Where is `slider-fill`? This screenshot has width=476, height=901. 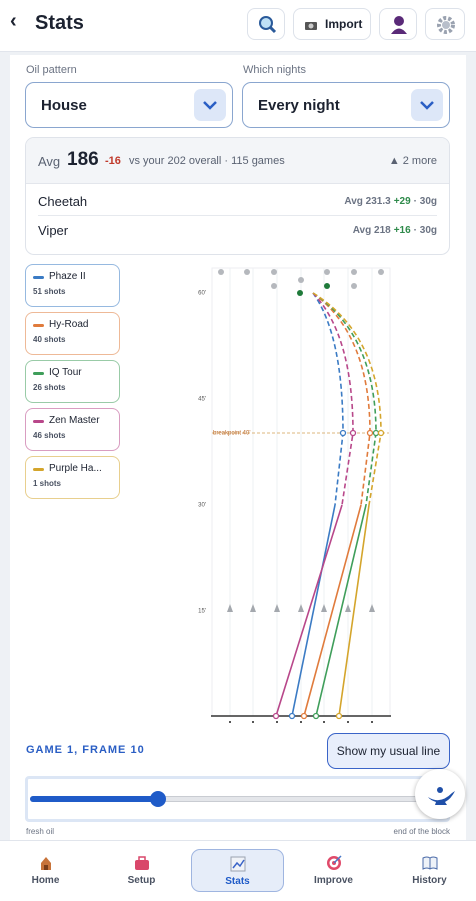 slider-fill is located at coordinates (94, 799).